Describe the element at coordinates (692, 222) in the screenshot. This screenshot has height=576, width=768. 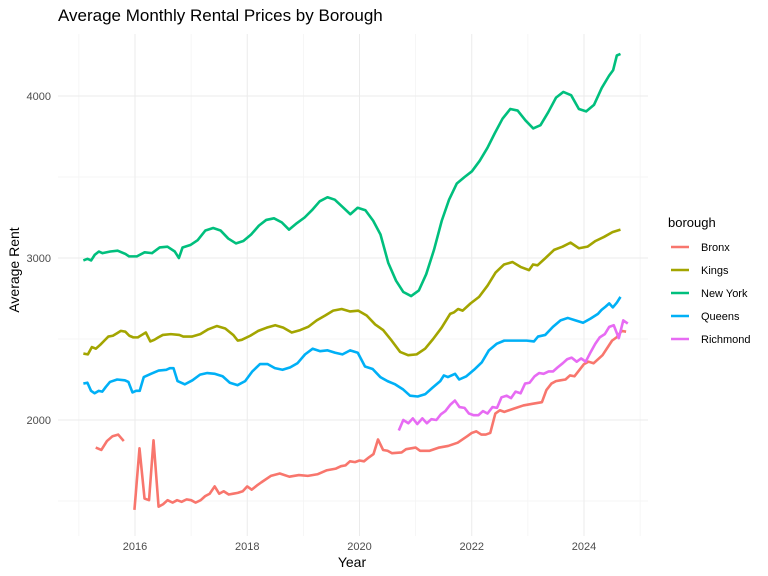
I see `legend-title: borough` at that location.